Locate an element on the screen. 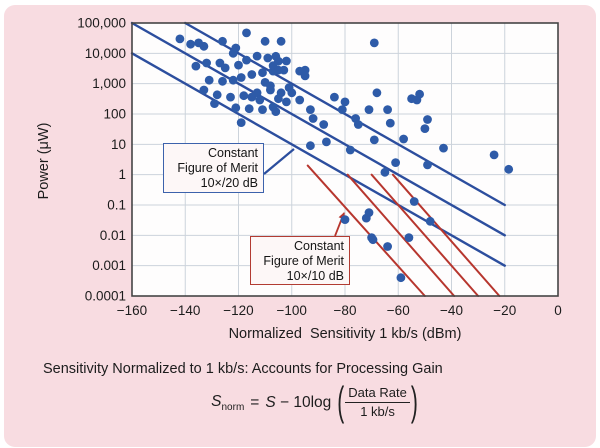 The width and height of the screenshot is (600, 448). x-tick-label: −60 is located at coordinates (398, 310).